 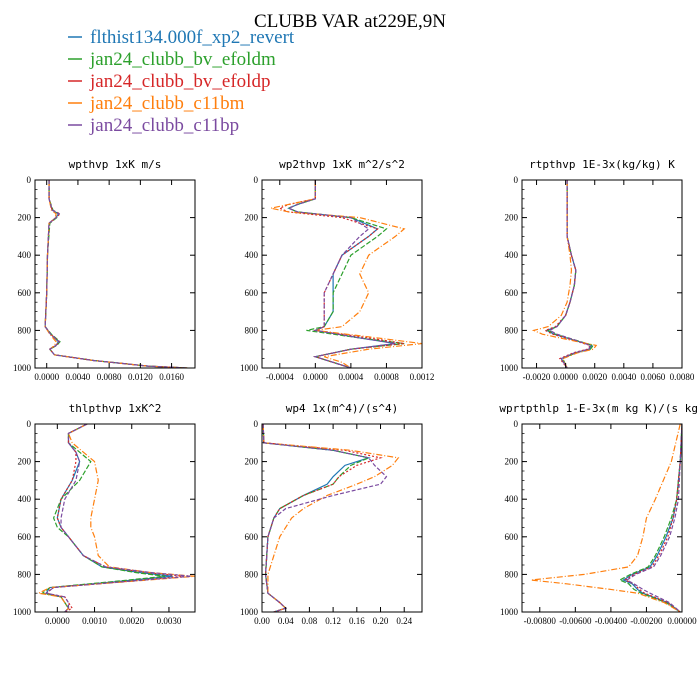 I want to click on panel-title: thlpthvp 1xK^2, so click(x=115, y=408).